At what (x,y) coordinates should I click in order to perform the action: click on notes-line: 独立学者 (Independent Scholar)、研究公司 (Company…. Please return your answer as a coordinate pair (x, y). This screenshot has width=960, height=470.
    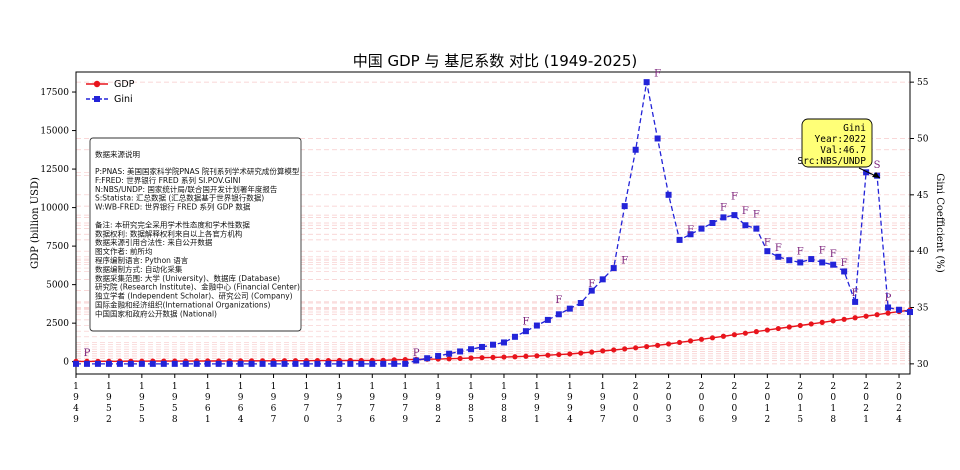
    Looking at the image, I should click on (194, 296).